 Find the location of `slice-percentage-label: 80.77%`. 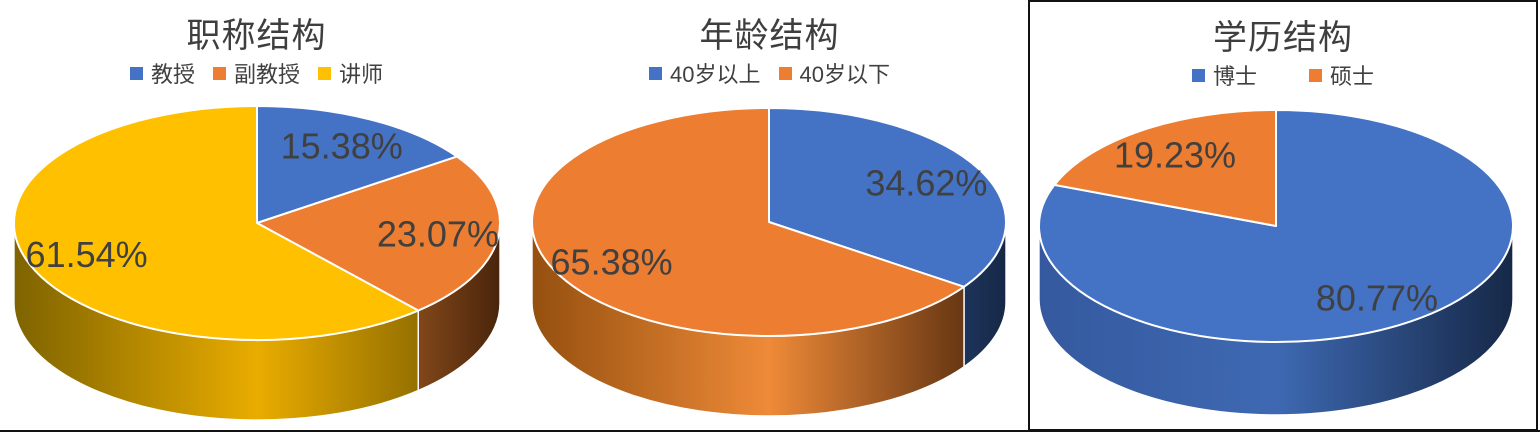

slice-percentage-label: 80.77% is located at coordinates (1377, 298).